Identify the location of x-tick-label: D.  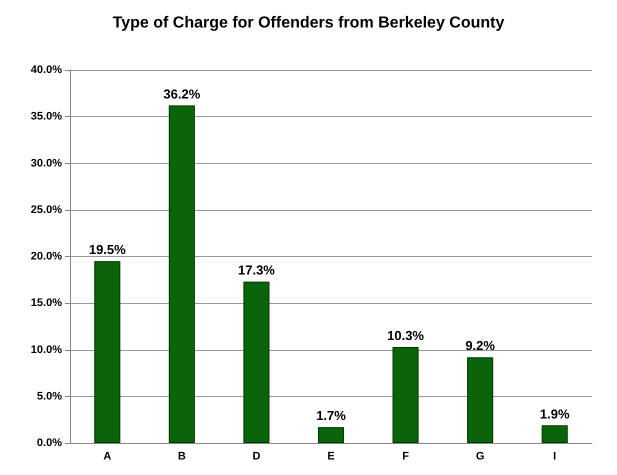
(256, 456).